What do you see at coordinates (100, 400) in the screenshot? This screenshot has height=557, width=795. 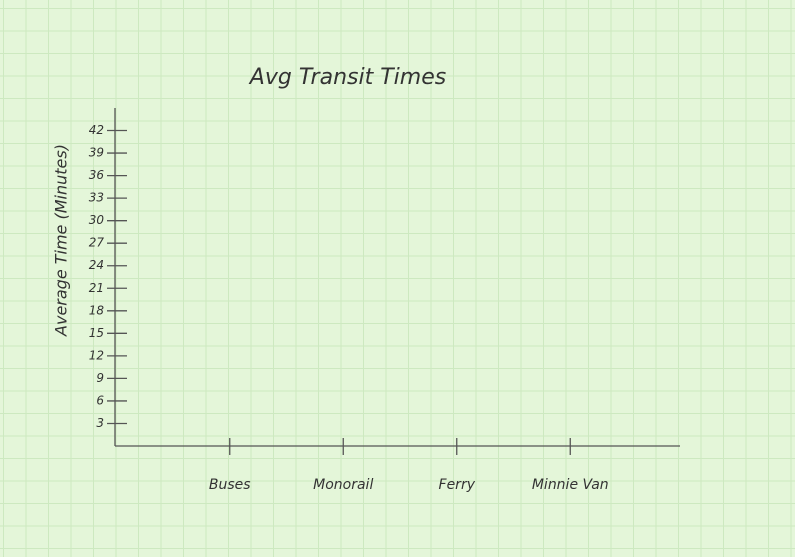 I see `y-tick-label: 6` at bounding box center [100, 400].